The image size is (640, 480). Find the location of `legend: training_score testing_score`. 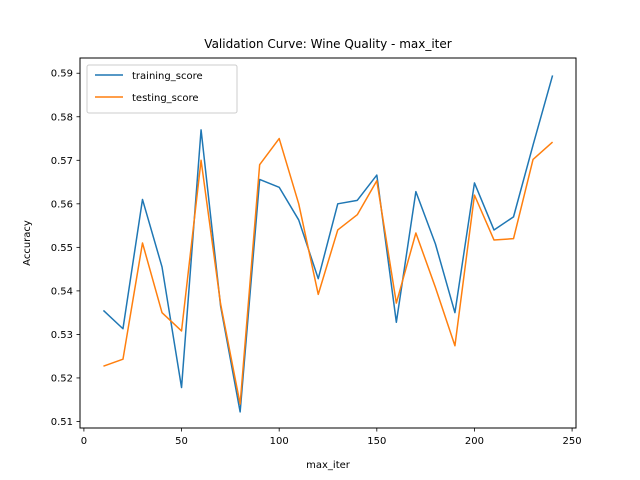

legend: training_score testing_score is located at coordinates (162, 89).